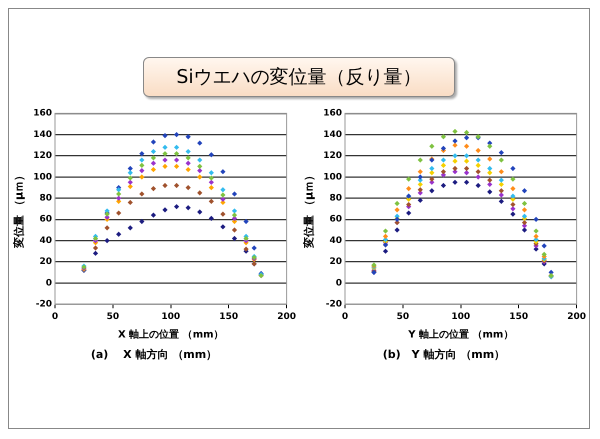 The height and width of the screenshot is (439, 600). I want to click on x-axis-title: Y 軸上の位置 （mm）, so click(460, 334).